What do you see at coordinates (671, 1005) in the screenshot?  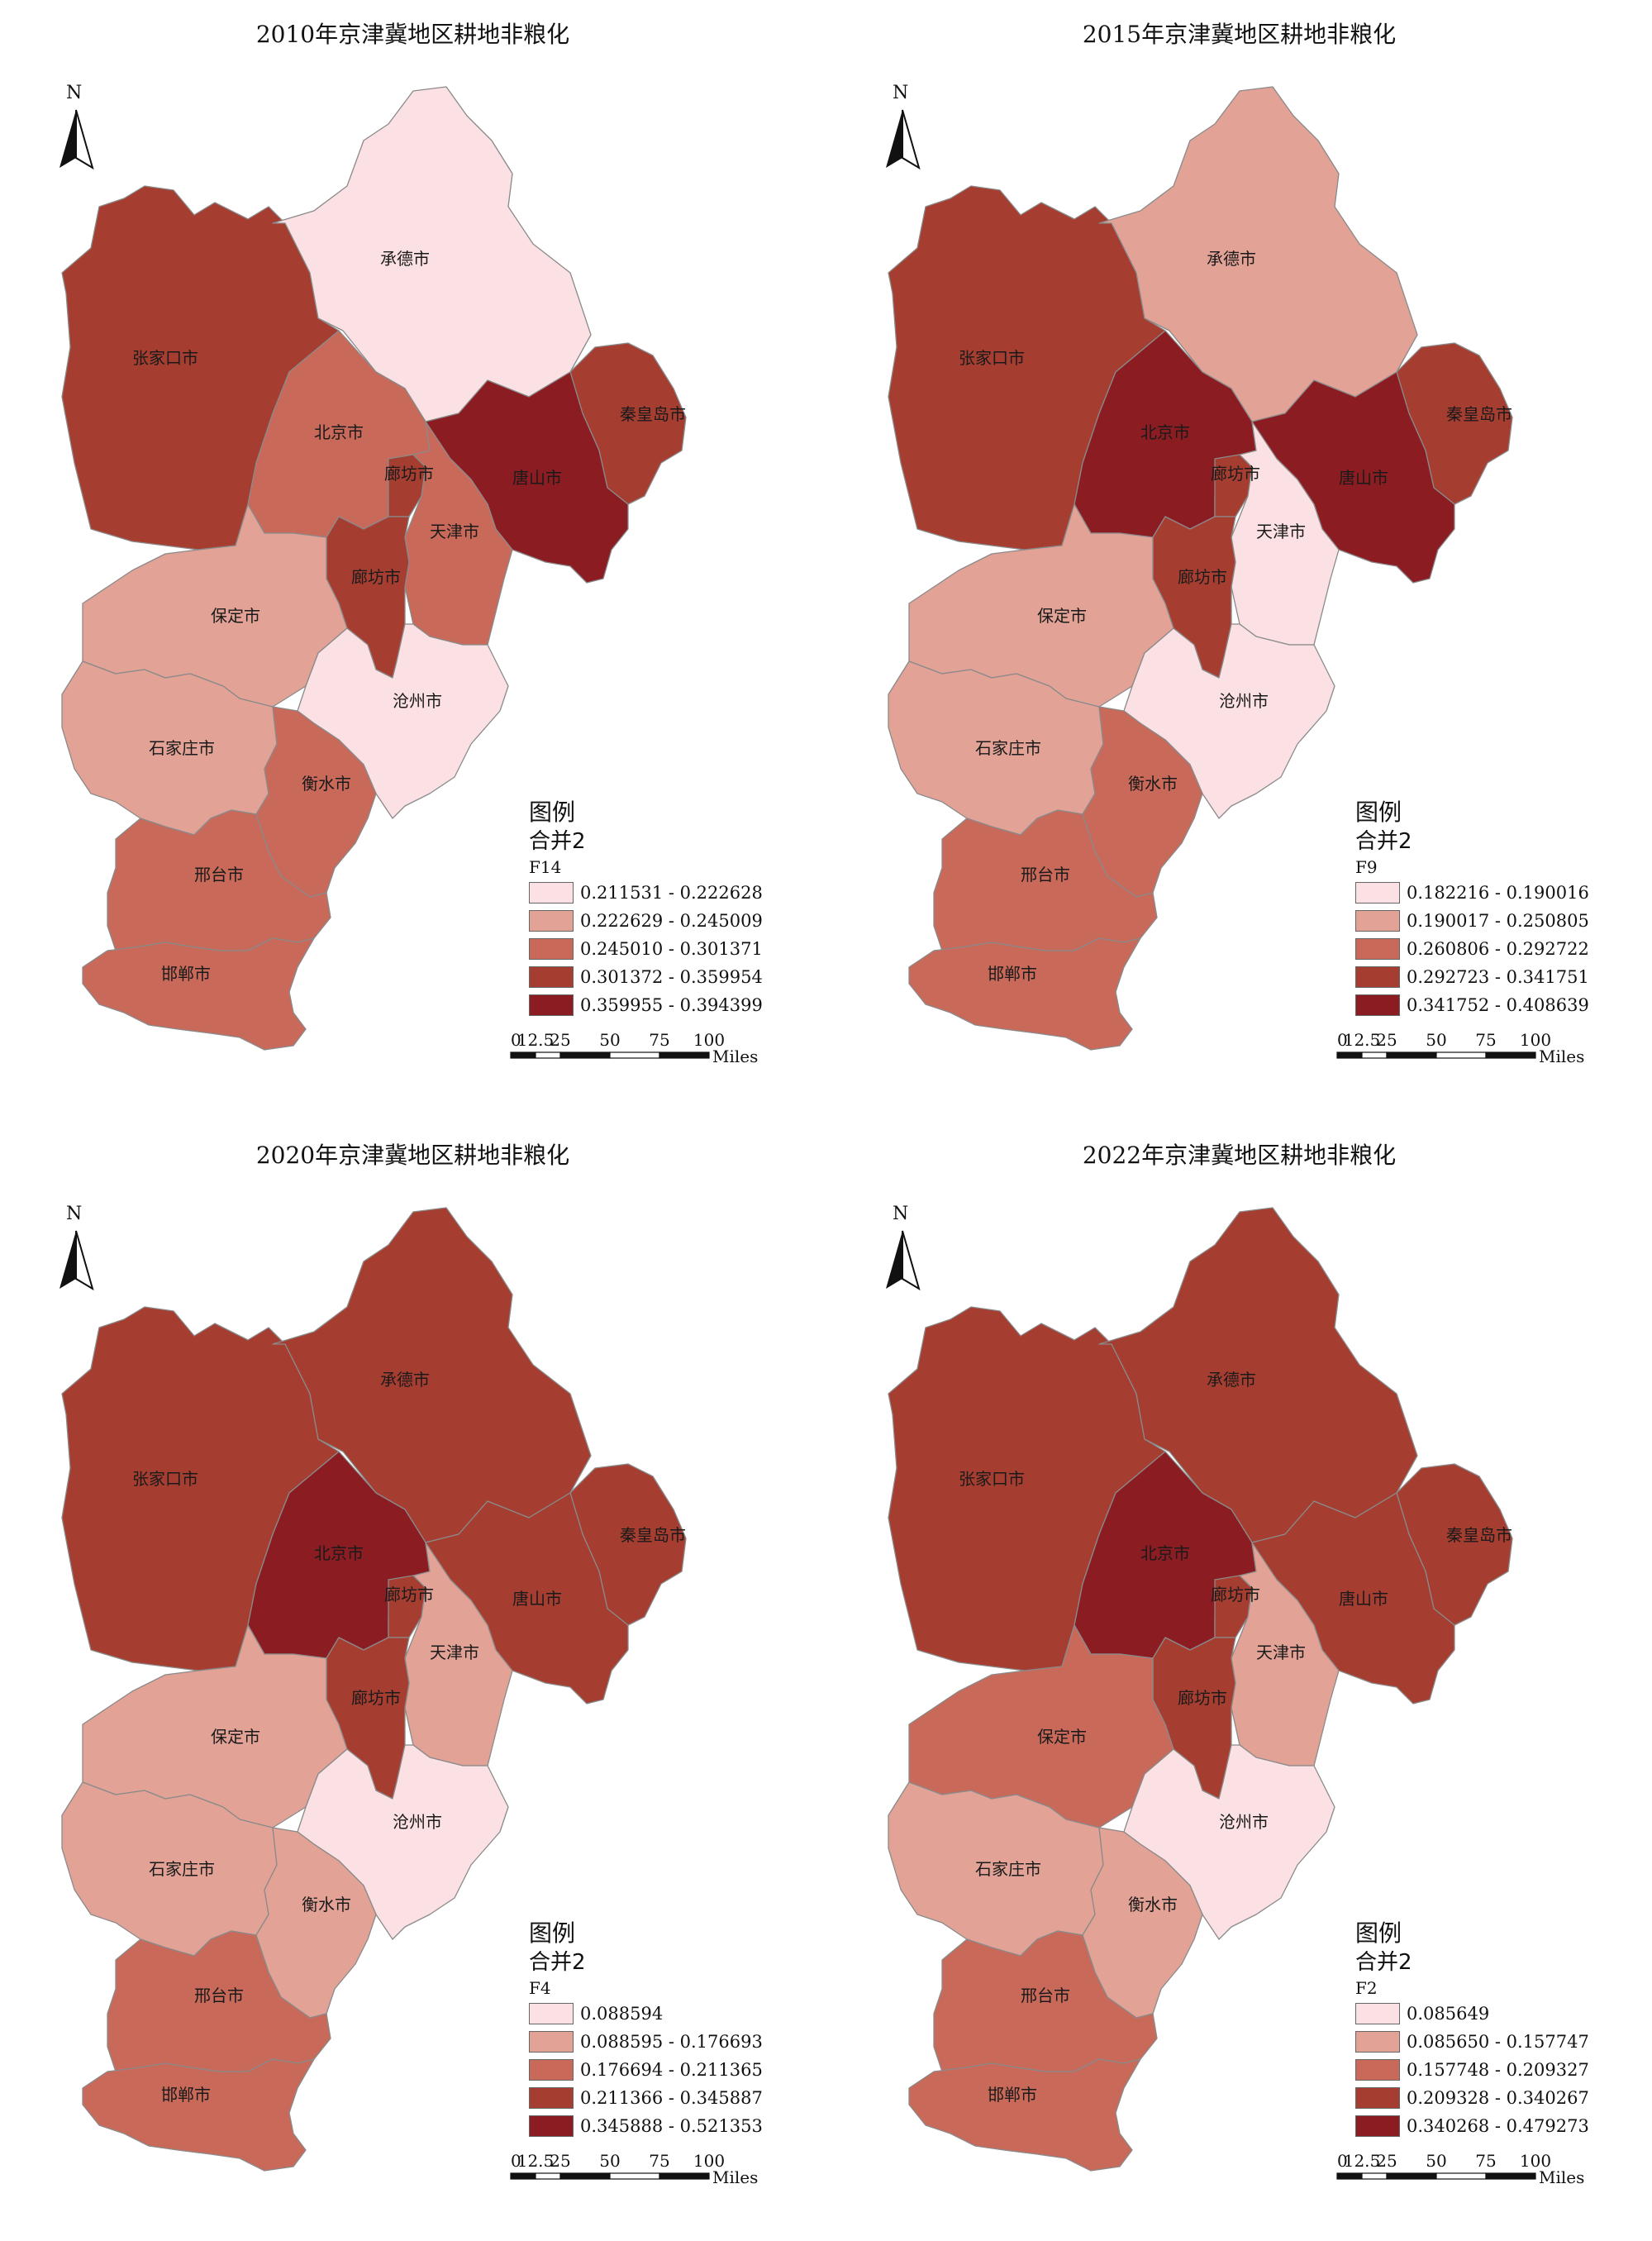 I see `legend-label: 0.359955 - 0.394399` at bounding box center [671, 1005].